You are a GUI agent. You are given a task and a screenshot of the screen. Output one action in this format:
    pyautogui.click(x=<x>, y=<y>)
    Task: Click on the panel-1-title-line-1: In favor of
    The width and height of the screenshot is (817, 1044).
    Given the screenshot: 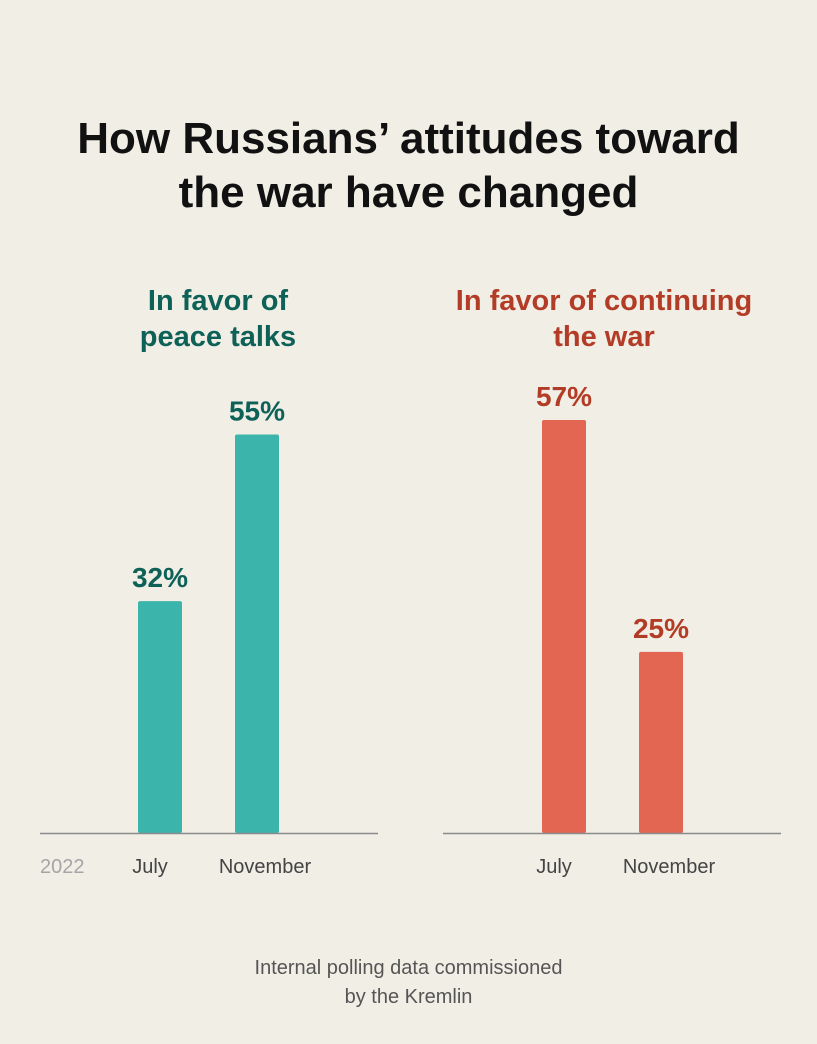 What is the action you would take?
    pyautogui.click(x=218, y=301)
    